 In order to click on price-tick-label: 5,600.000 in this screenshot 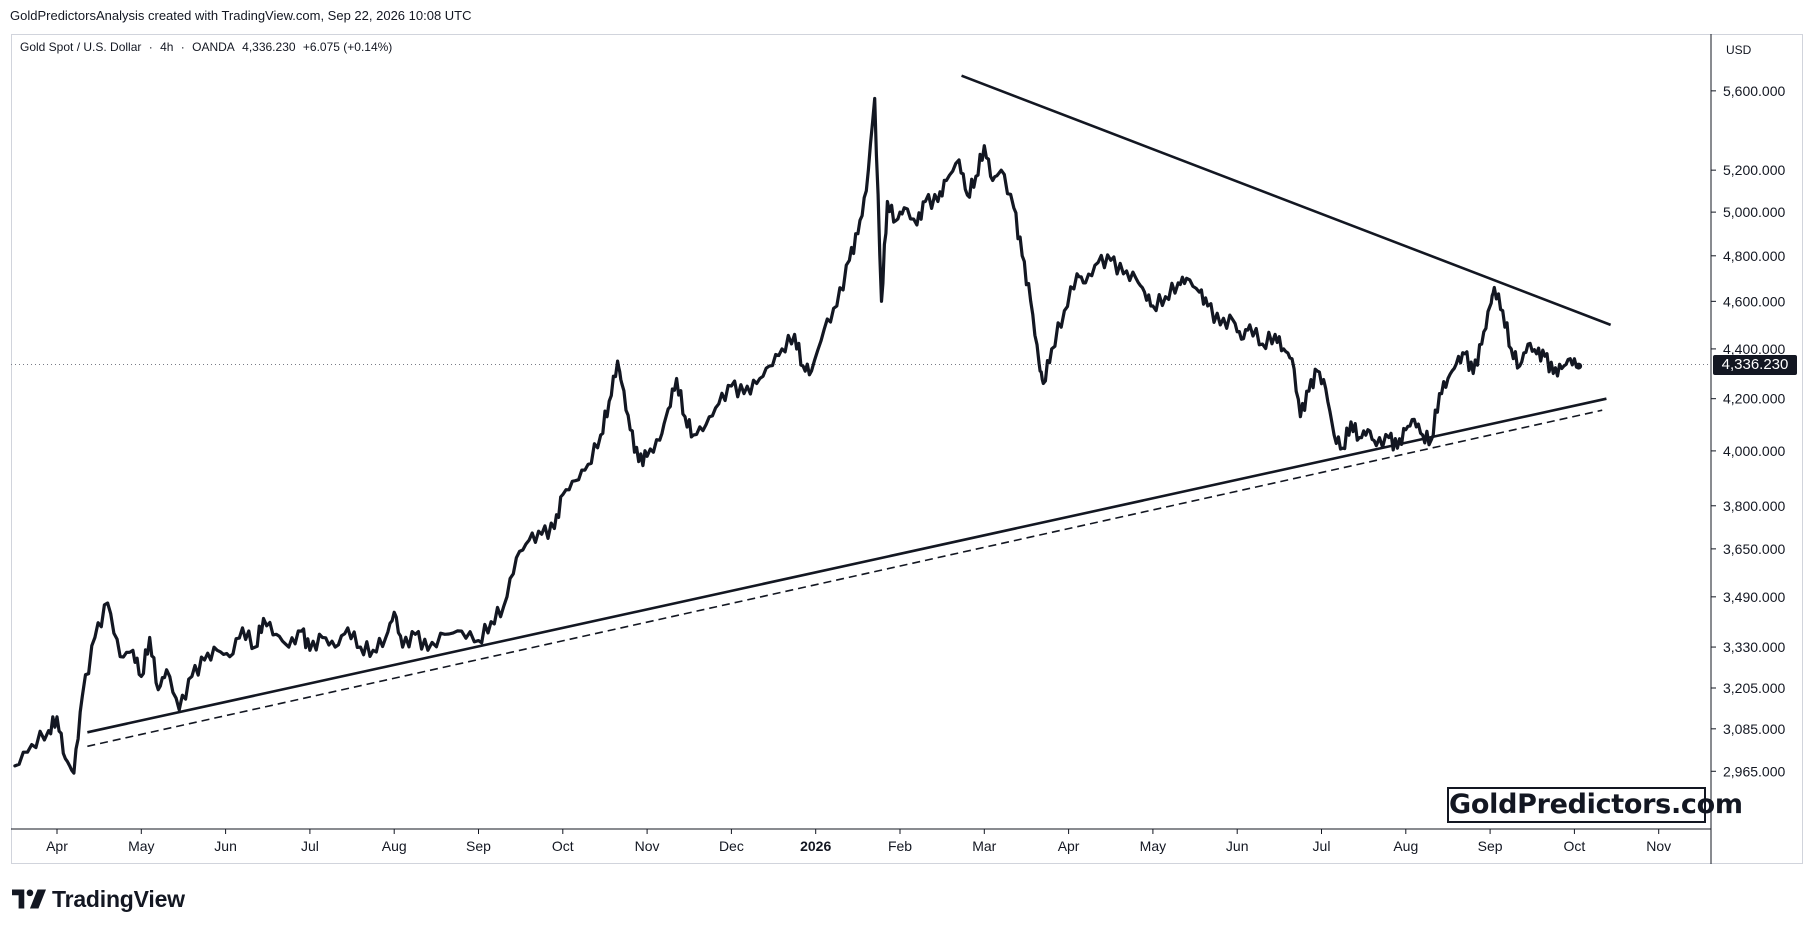, I will do `click(1754, 91)`.